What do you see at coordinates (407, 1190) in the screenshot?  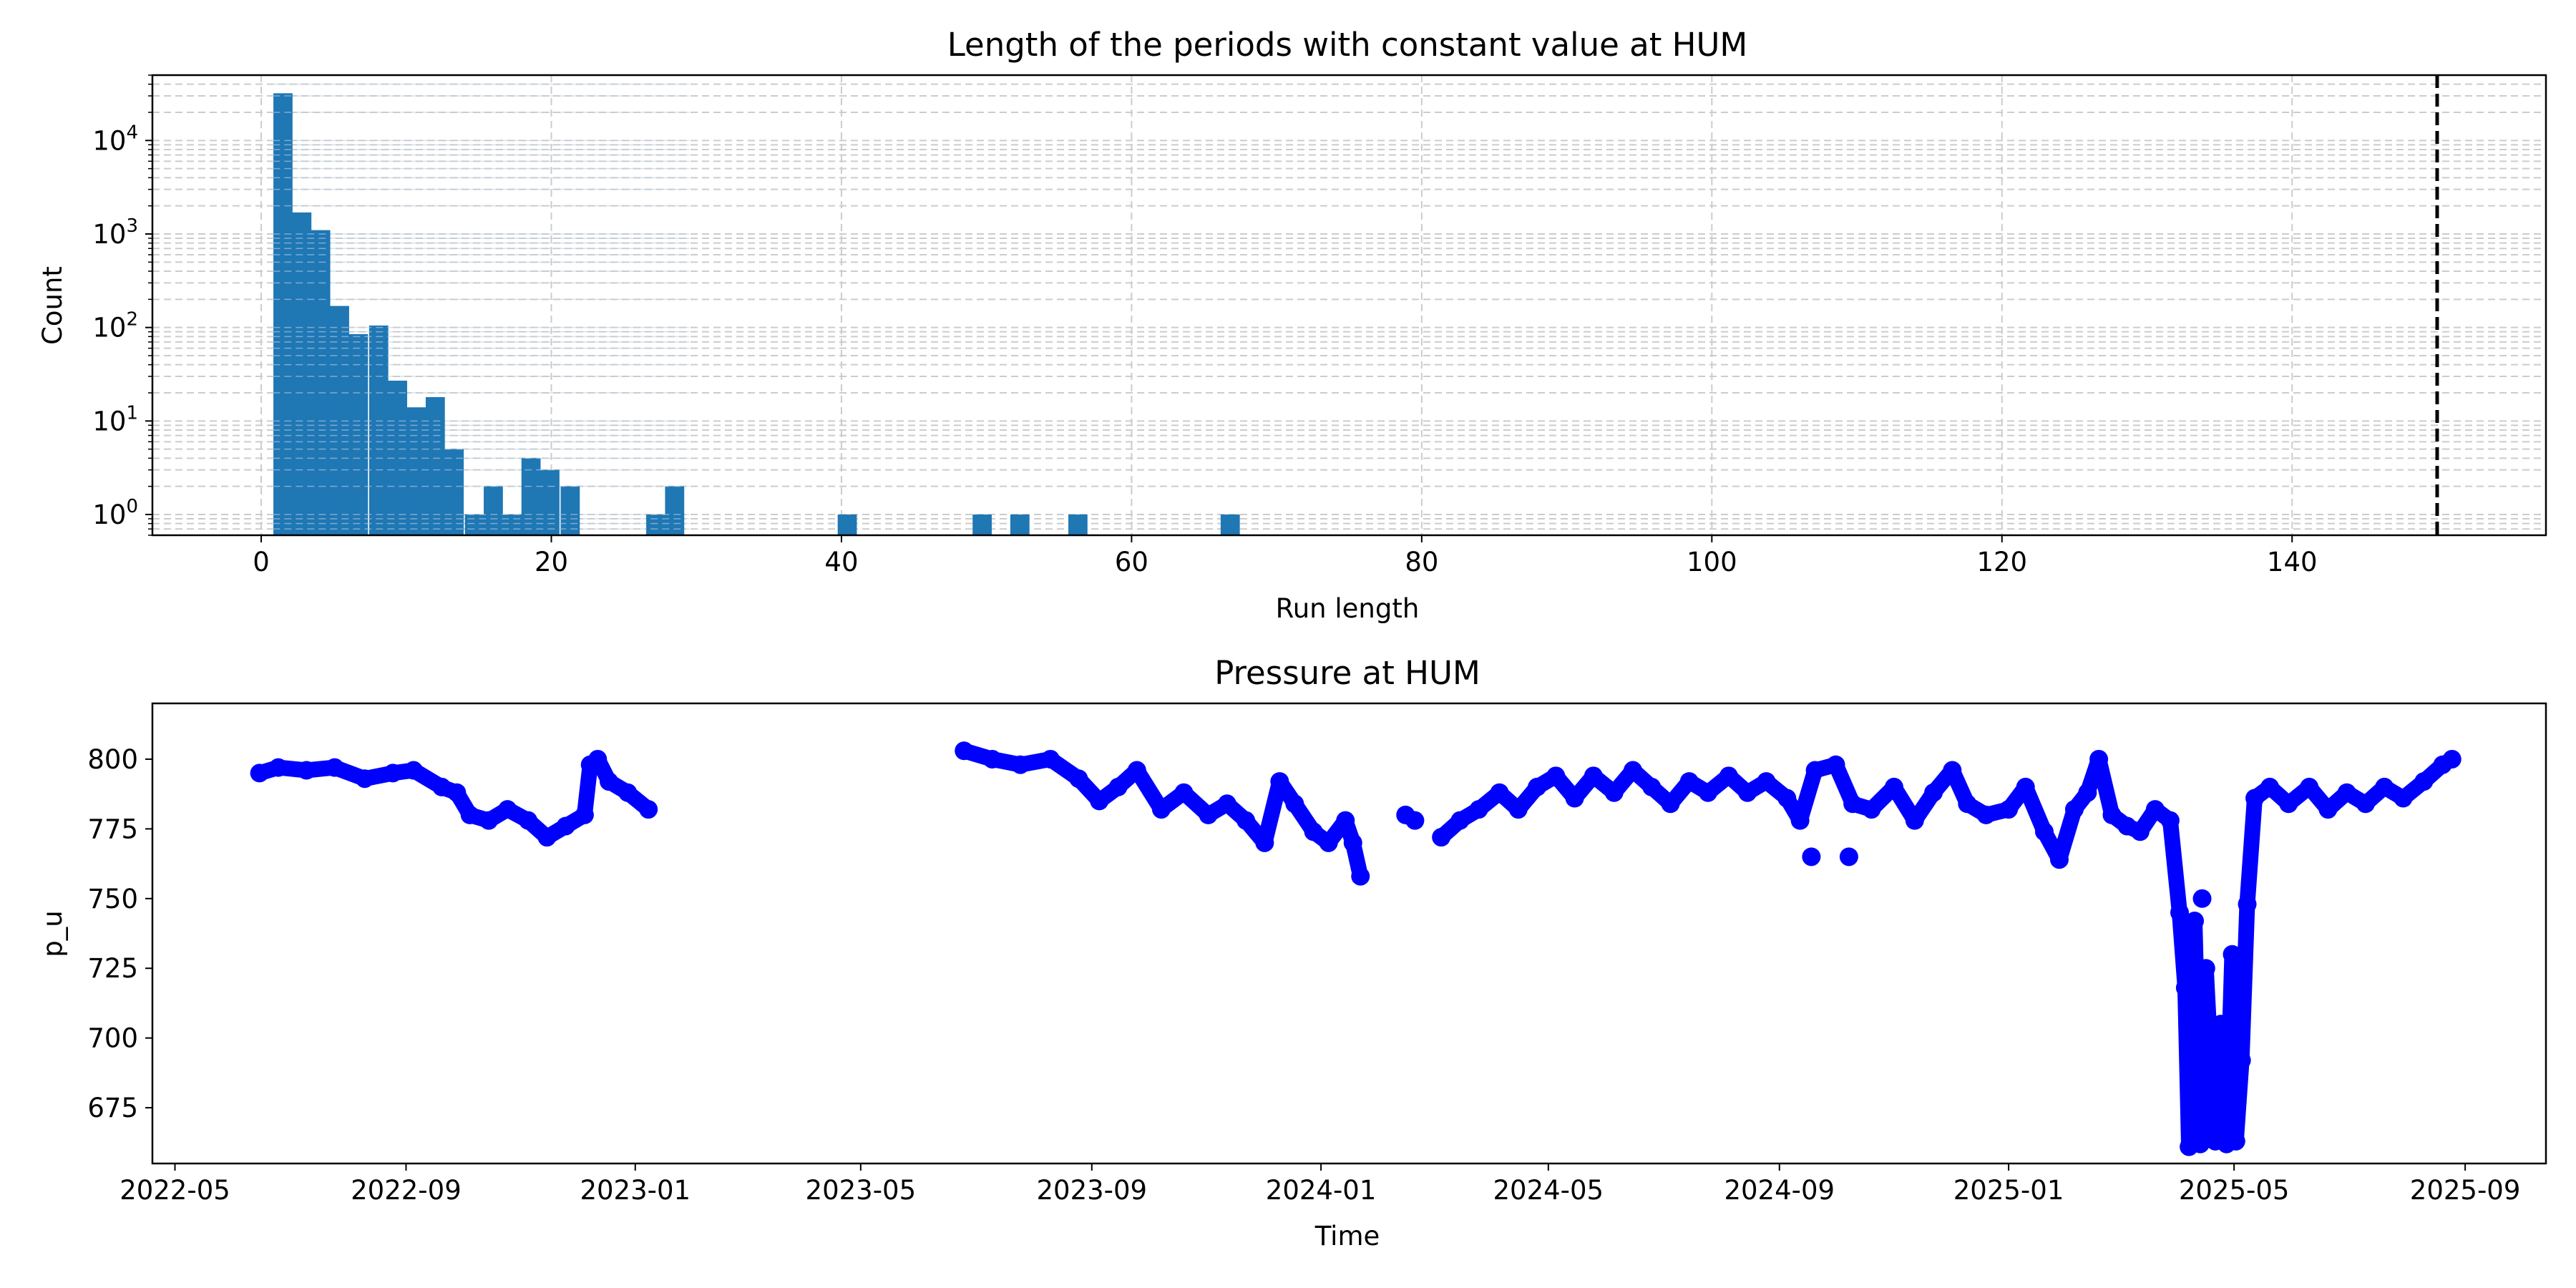 I see `pressure-x-tick-label: 2022-09` at bounding box center [407, 1190].